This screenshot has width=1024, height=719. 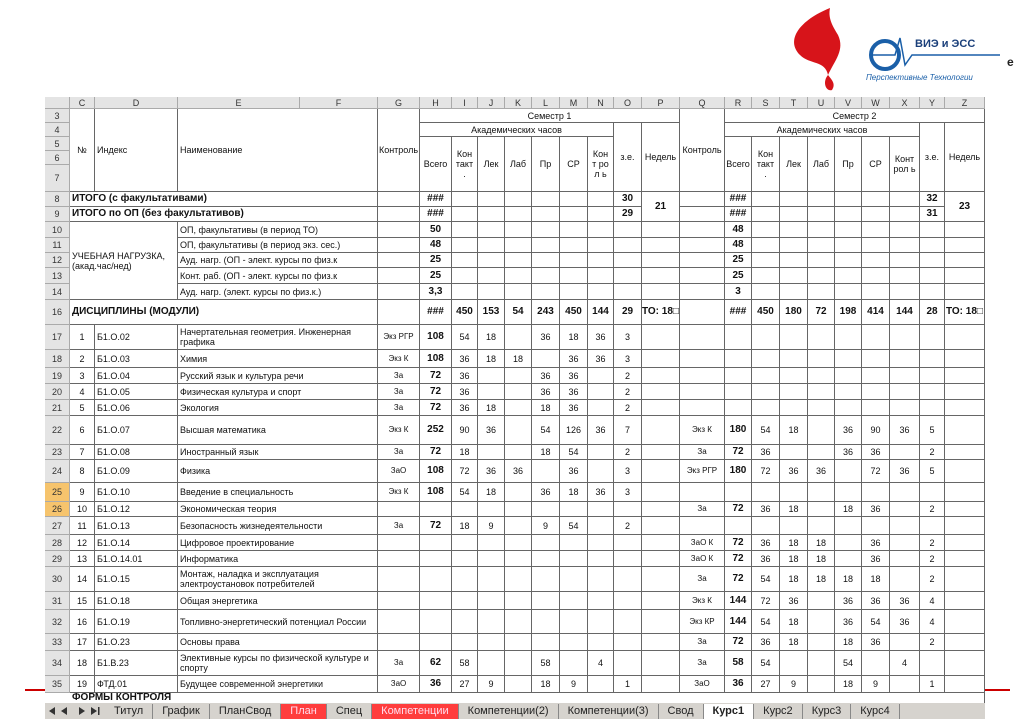 What do you see at coordinates (82, 452) in the screenshot?
I see `cell: 7` at bounding box center [82, 452].